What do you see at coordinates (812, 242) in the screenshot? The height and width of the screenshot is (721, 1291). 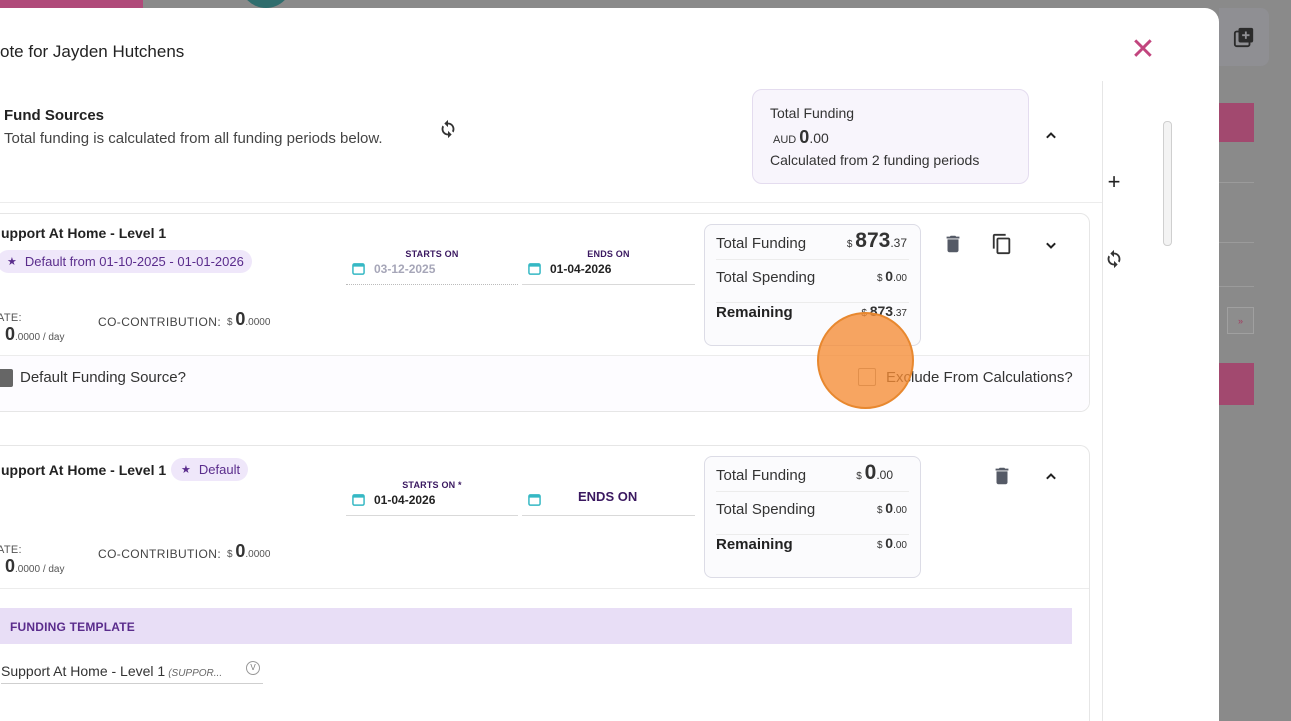 I see `total-funding-row: Total Funding $ 873.37` at bounding box center [812, 242].